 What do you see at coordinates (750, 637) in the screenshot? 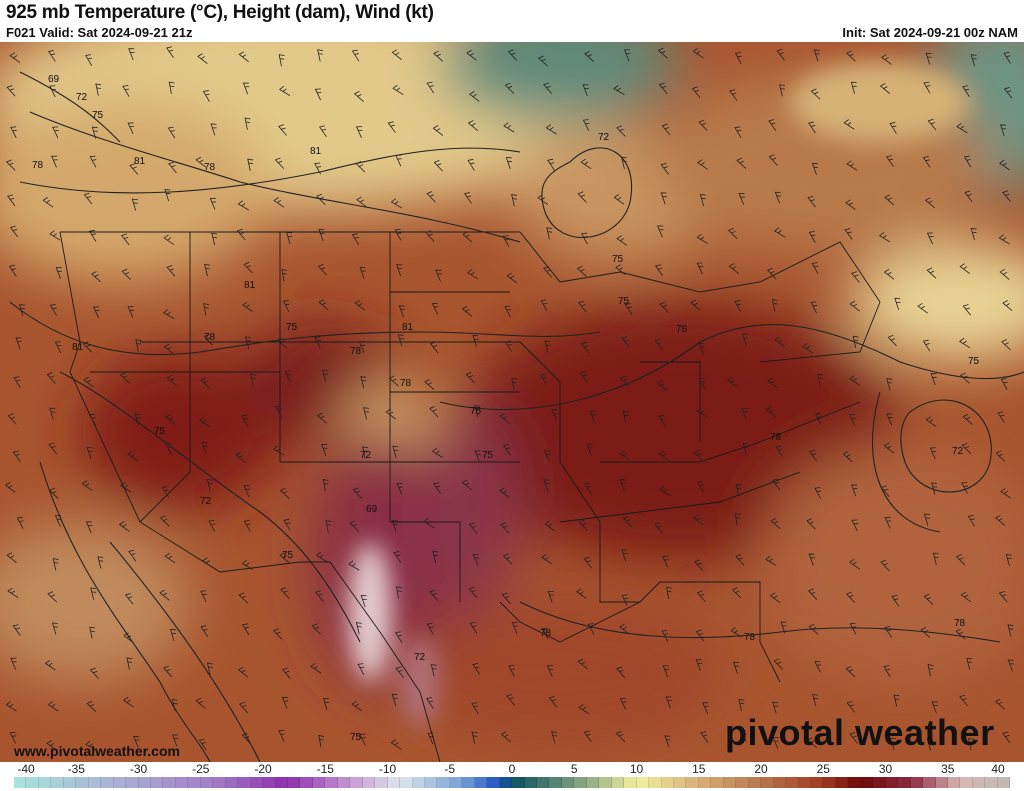
I see `contour-label: 78` at bounding box center [750, 637].